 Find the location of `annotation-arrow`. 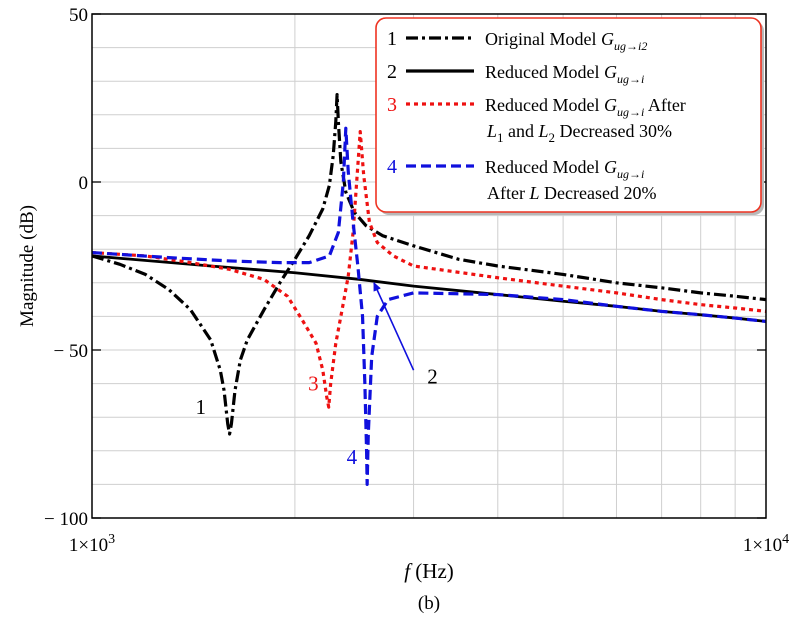

annotation-arrow is located at coordinates (394, 326).